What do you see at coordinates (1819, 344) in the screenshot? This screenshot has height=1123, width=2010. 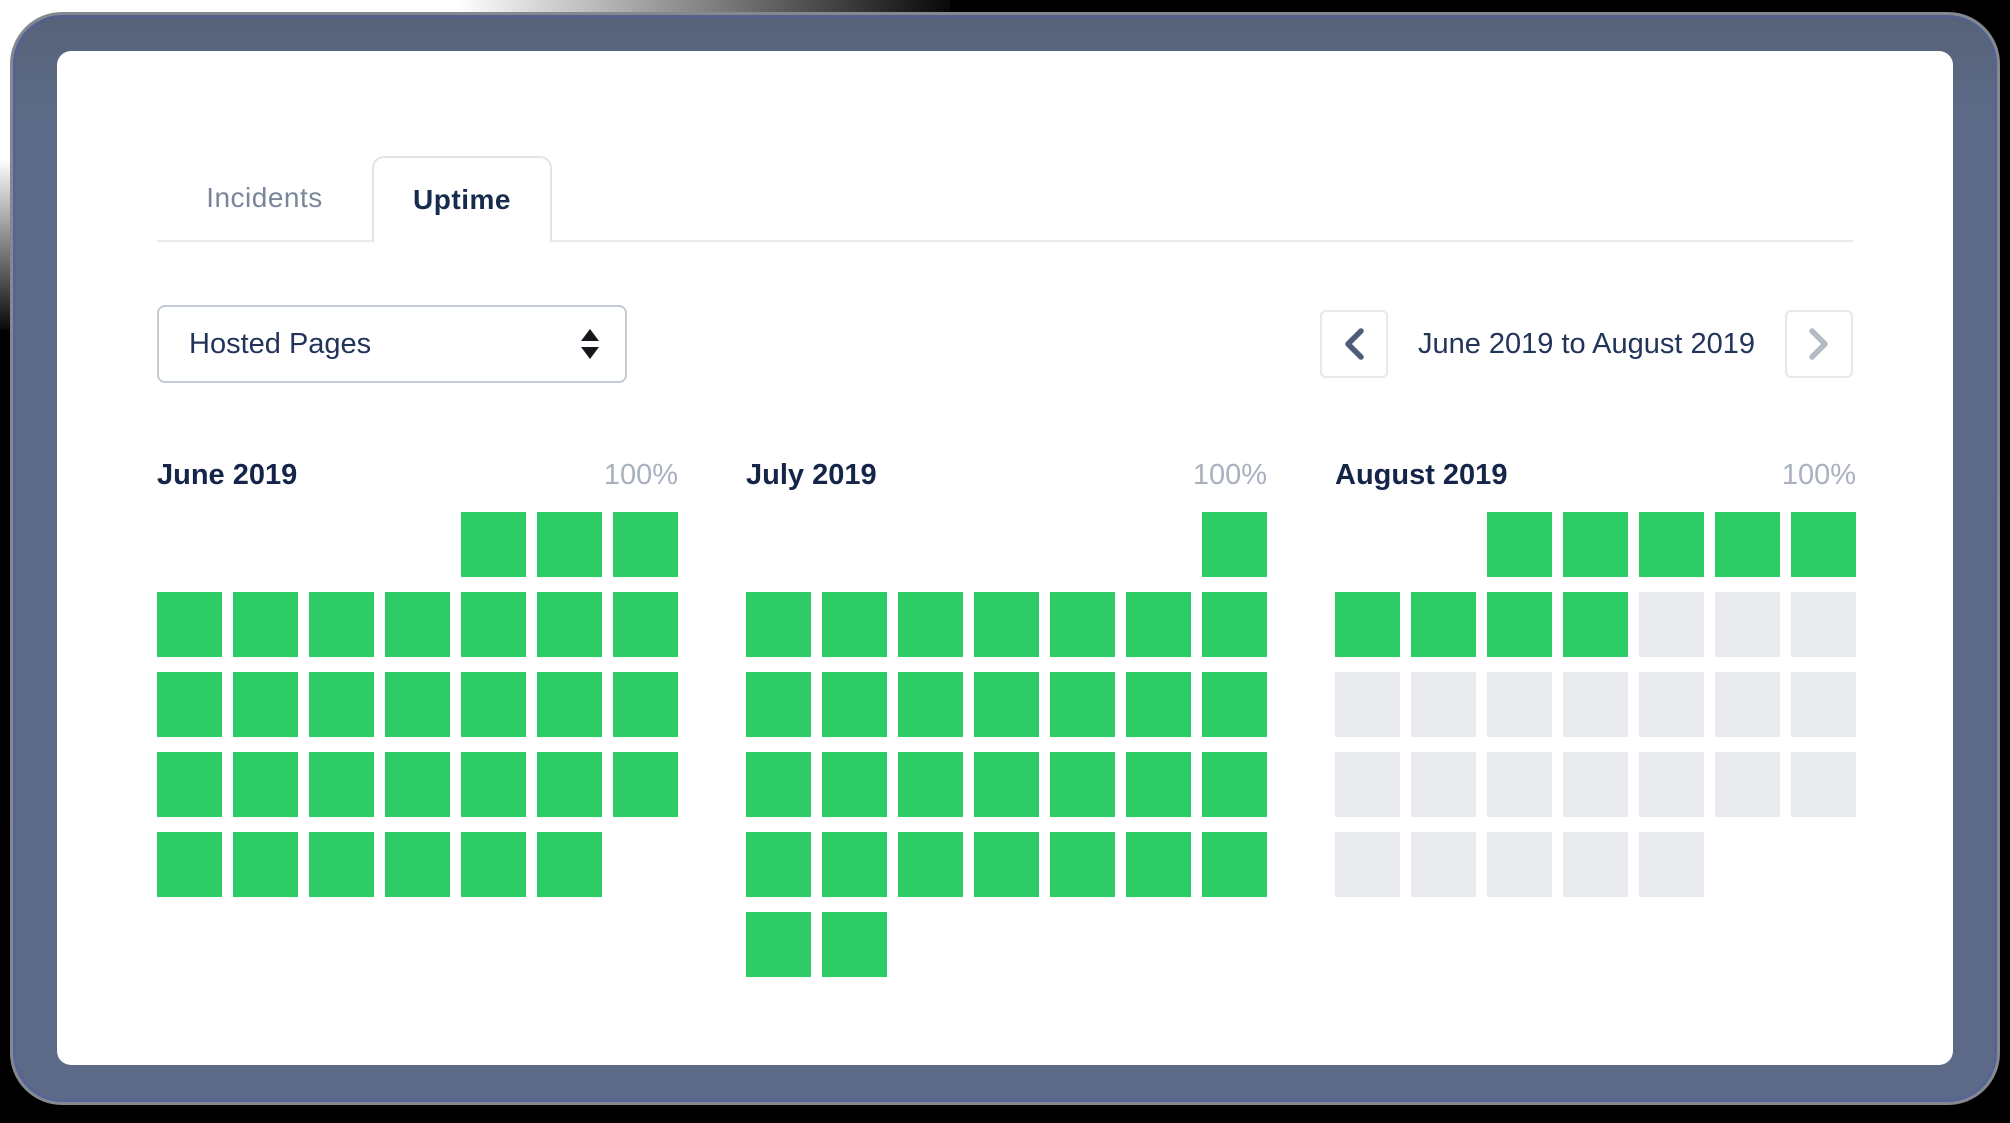 I see `next-range-button` at bounding box center [1819, 344].